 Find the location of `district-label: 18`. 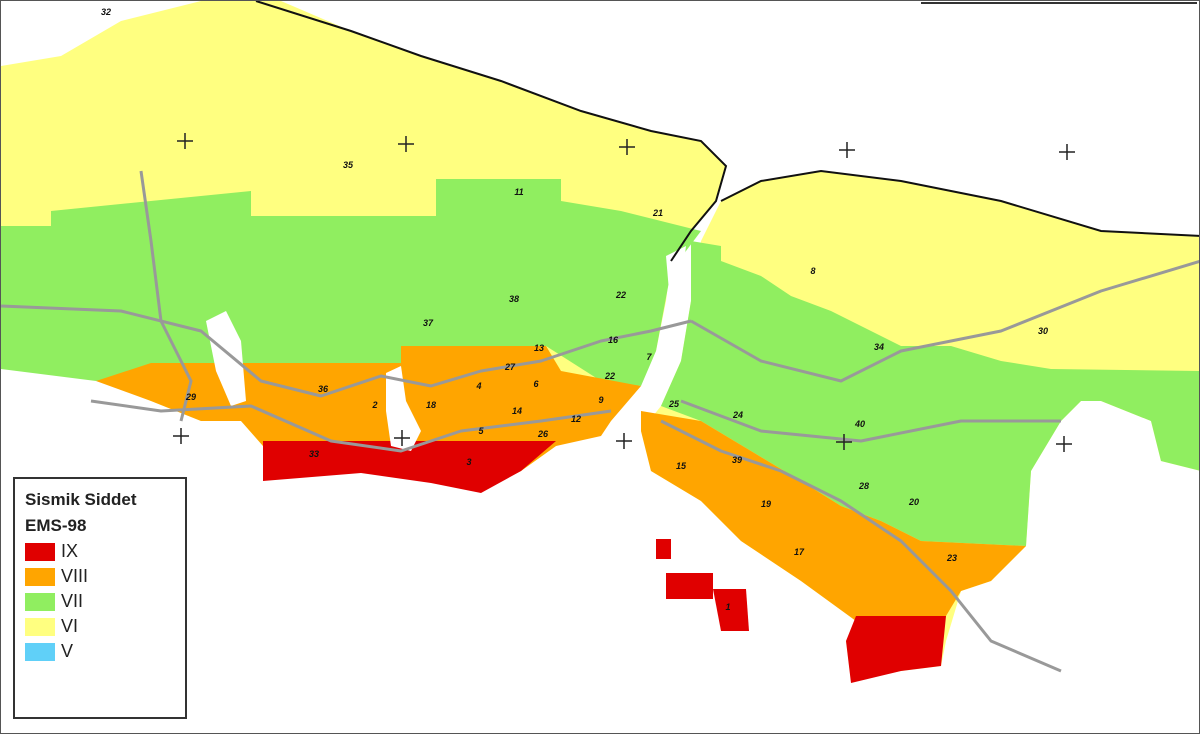

district-label: 18 is located at coordinates (431, 405).